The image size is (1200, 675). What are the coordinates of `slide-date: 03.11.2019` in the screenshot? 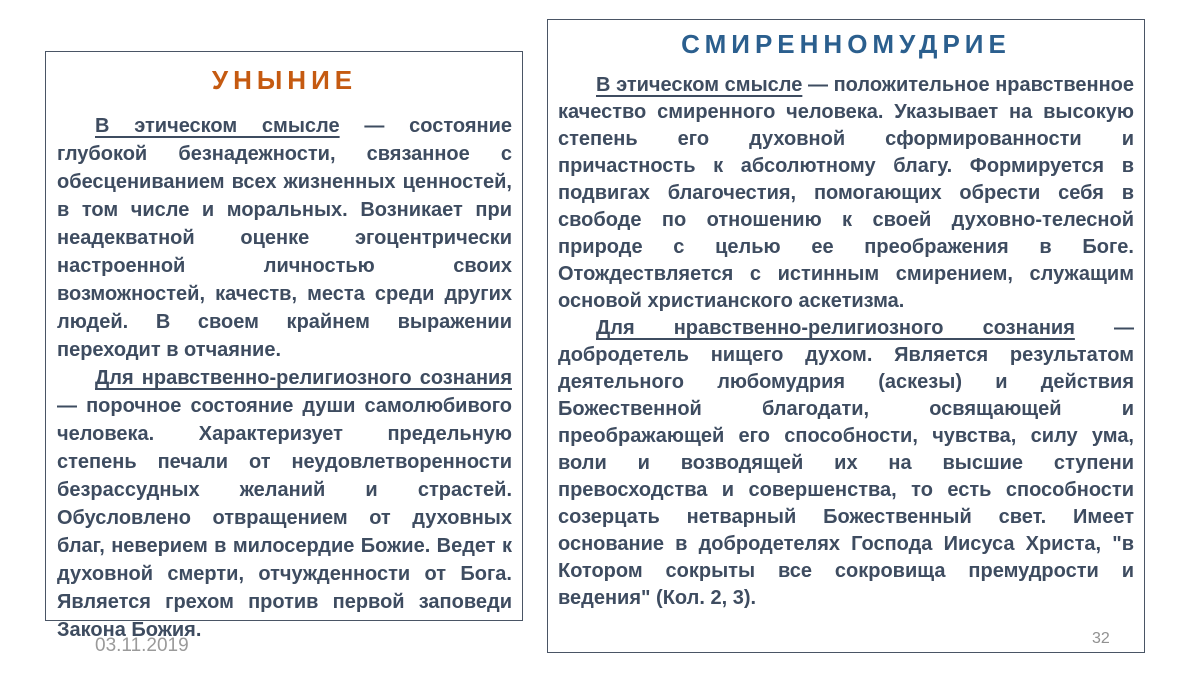 It's located at (142, 645).